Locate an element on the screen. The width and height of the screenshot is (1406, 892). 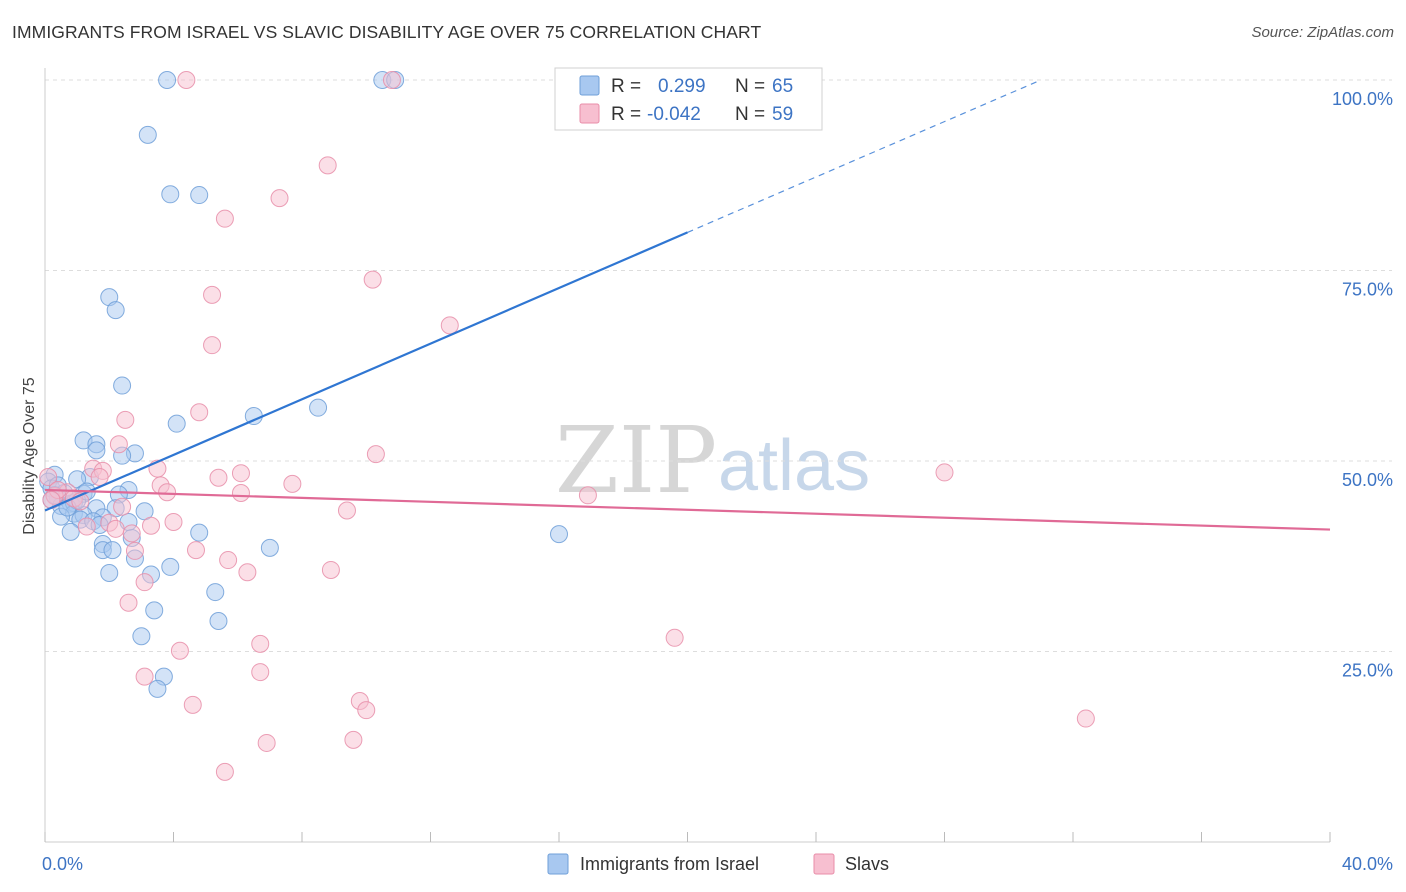
legend-n-value: 65 is located at coordinates (782, 86).